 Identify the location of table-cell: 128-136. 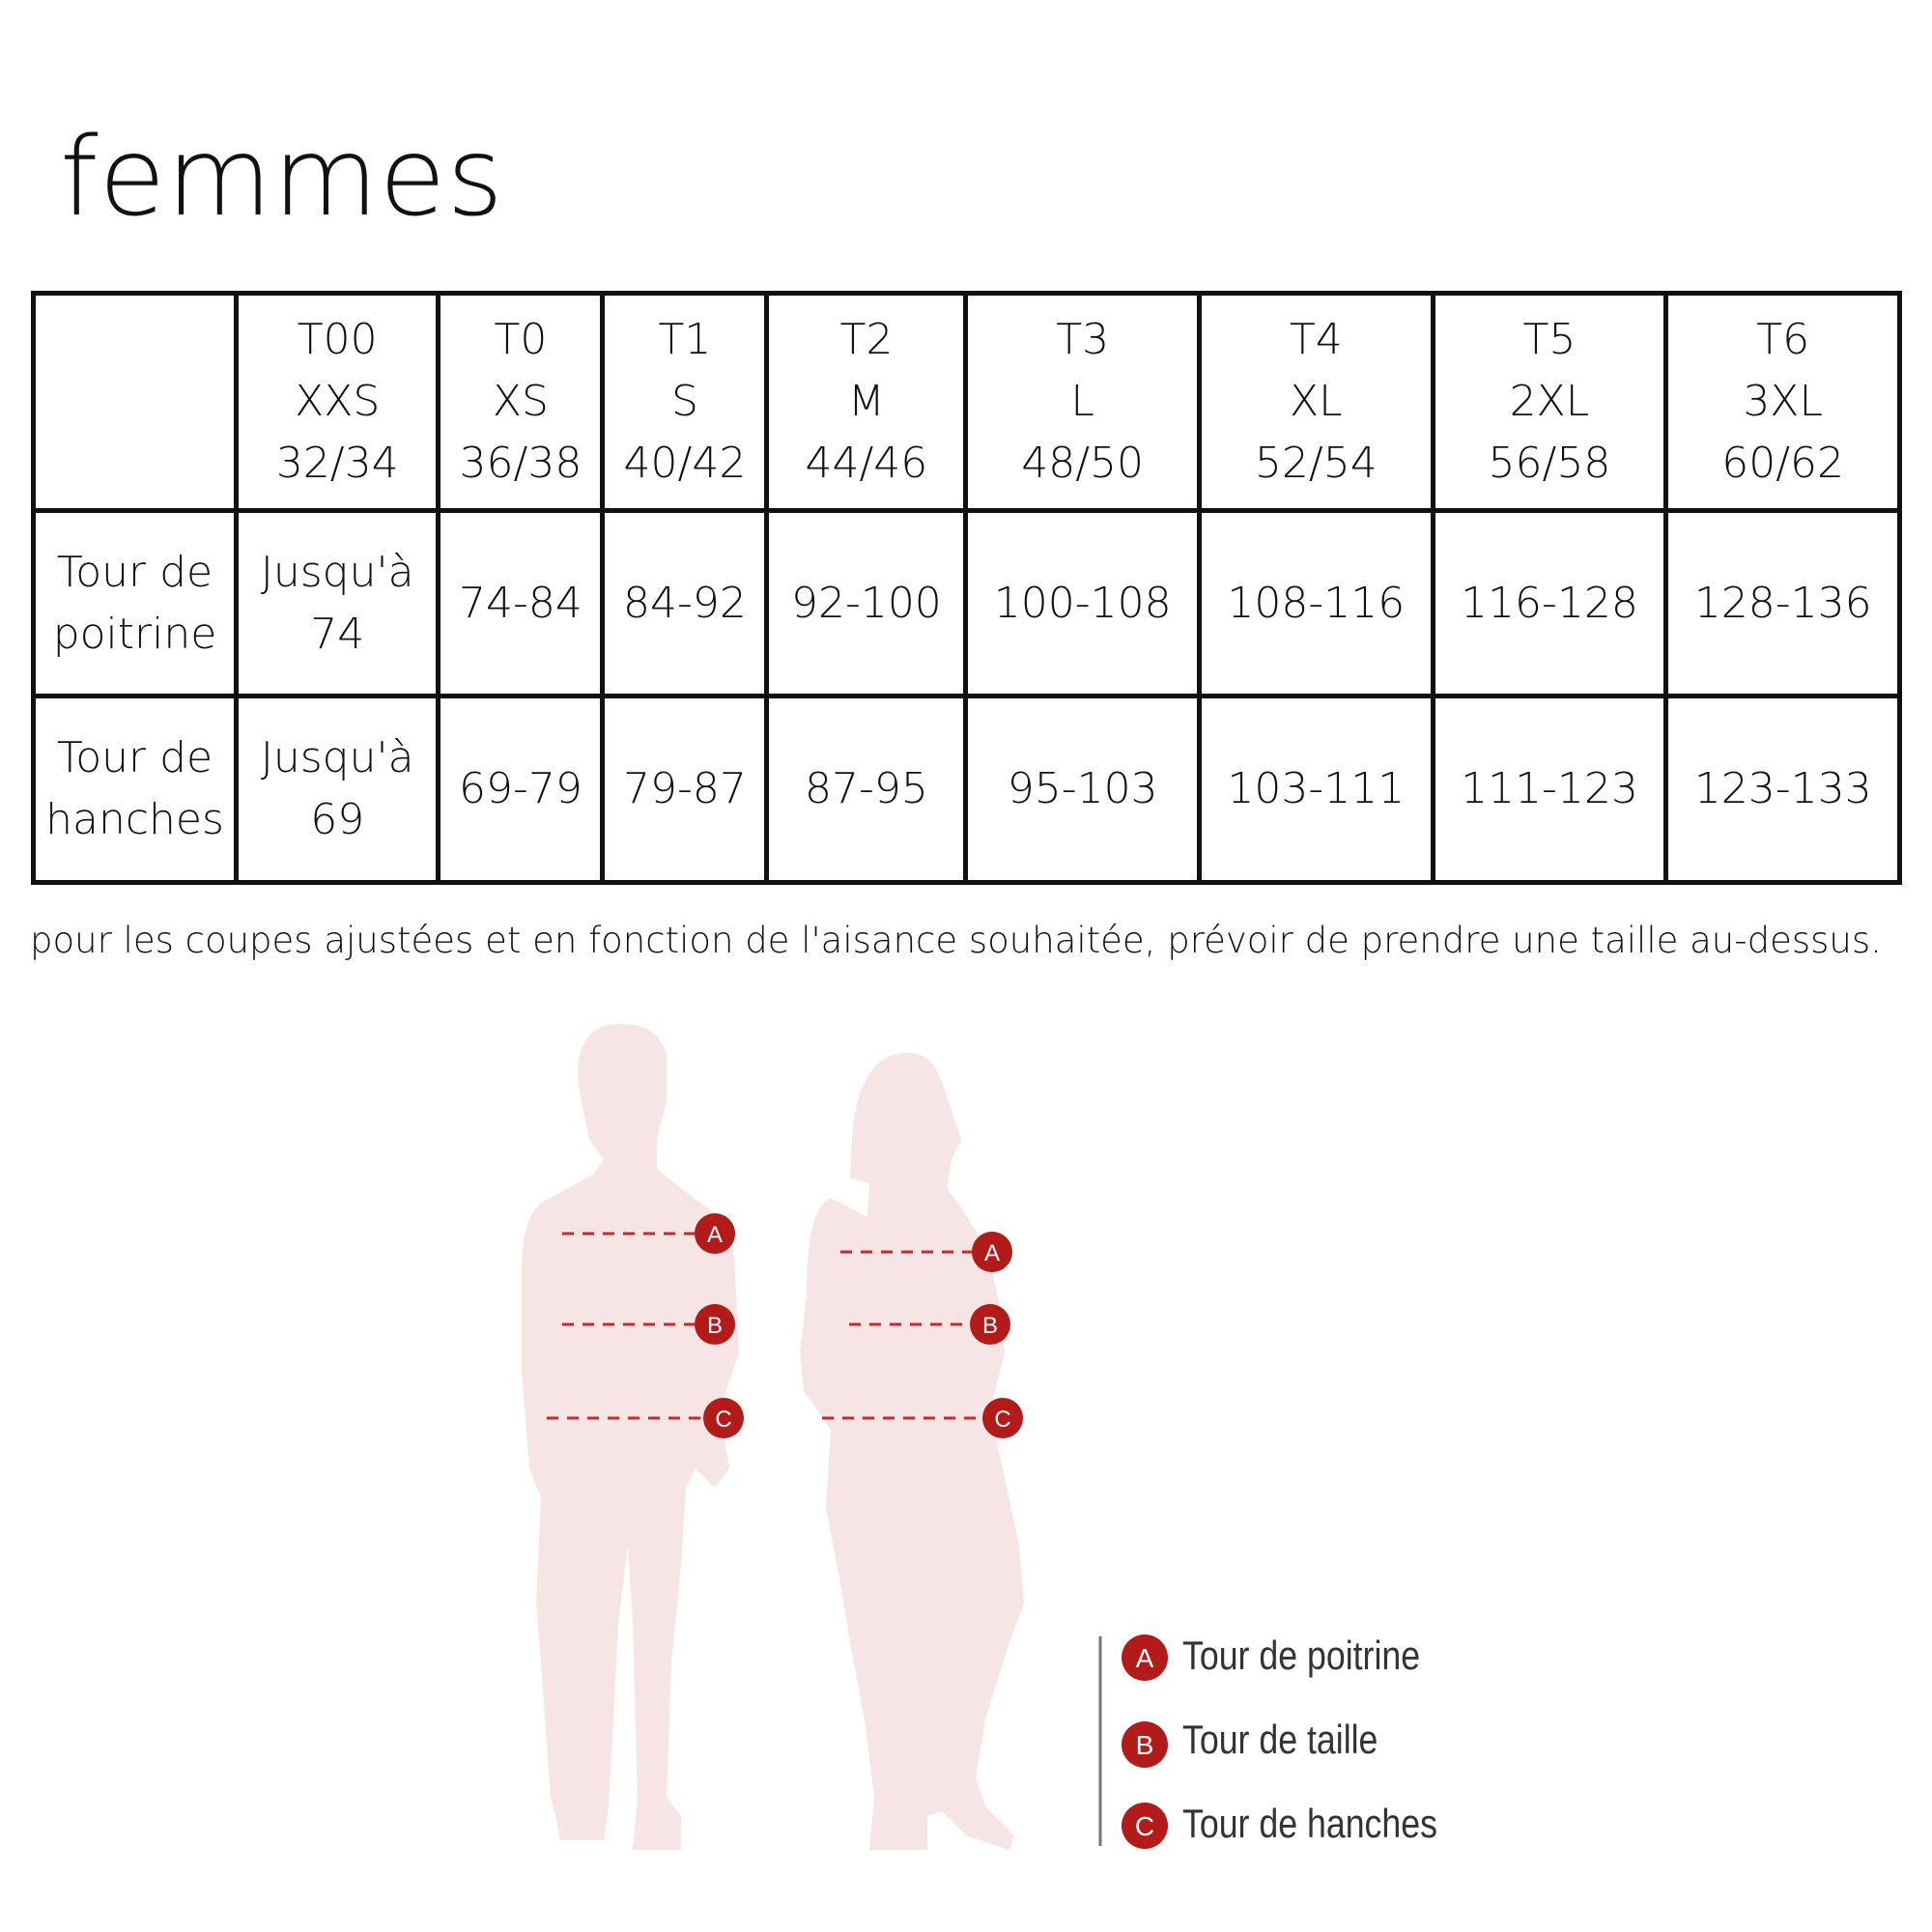
(1782, 603).